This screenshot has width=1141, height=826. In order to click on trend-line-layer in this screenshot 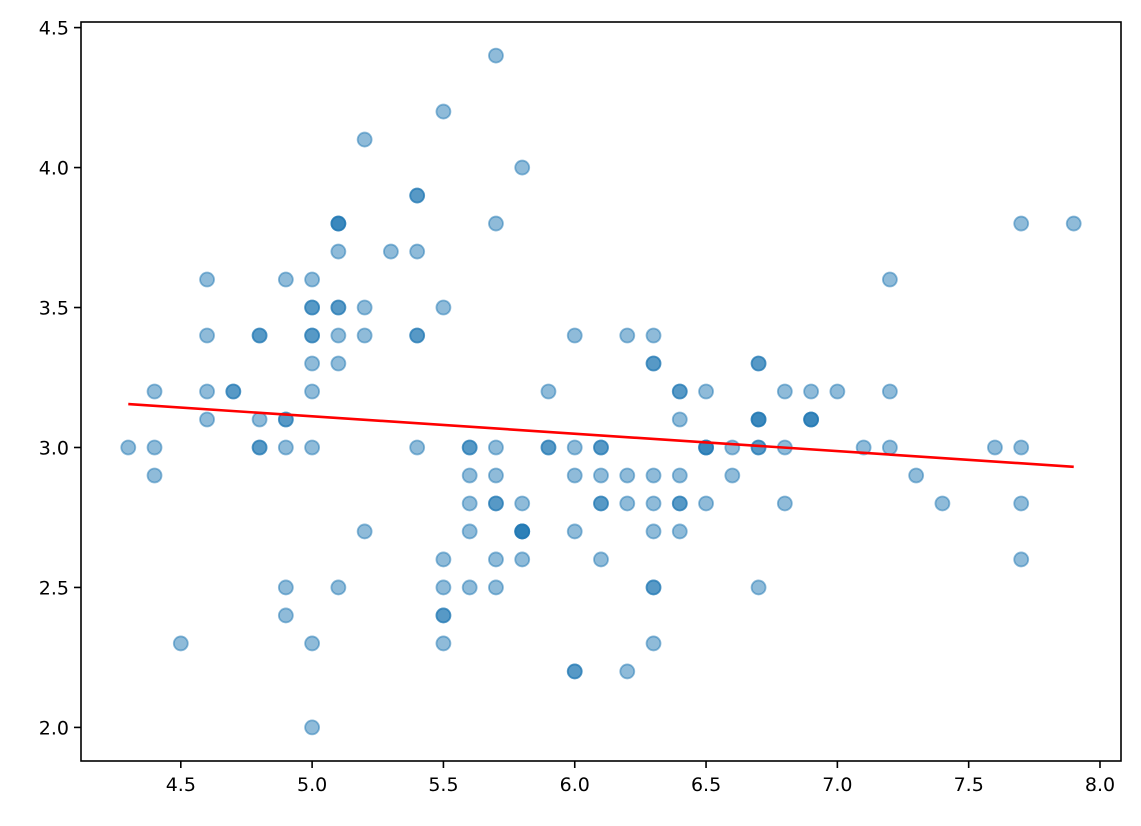, I will do `click(601, 435)`.